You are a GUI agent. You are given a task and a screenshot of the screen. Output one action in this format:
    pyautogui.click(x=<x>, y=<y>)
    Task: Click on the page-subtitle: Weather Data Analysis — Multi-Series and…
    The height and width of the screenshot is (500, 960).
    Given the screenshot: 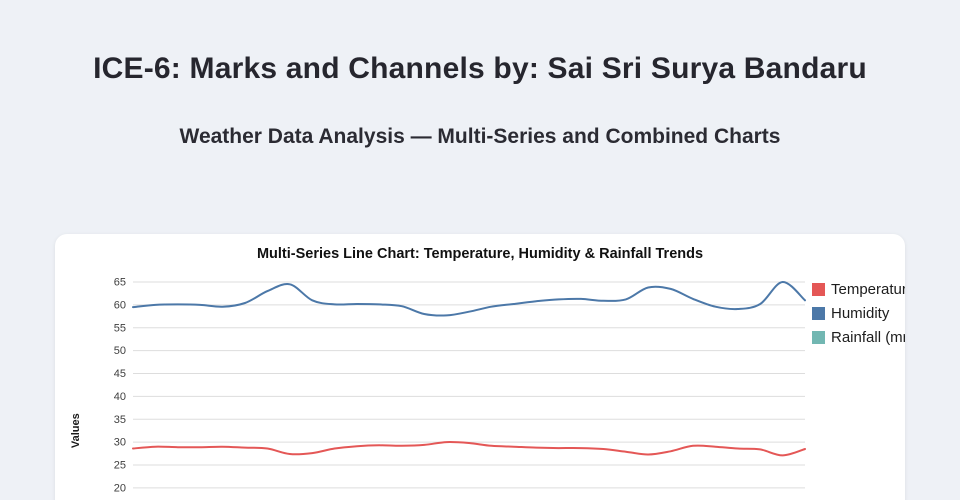 What is the action you would take?
    pyautogui.click(x=480, y=136)
    